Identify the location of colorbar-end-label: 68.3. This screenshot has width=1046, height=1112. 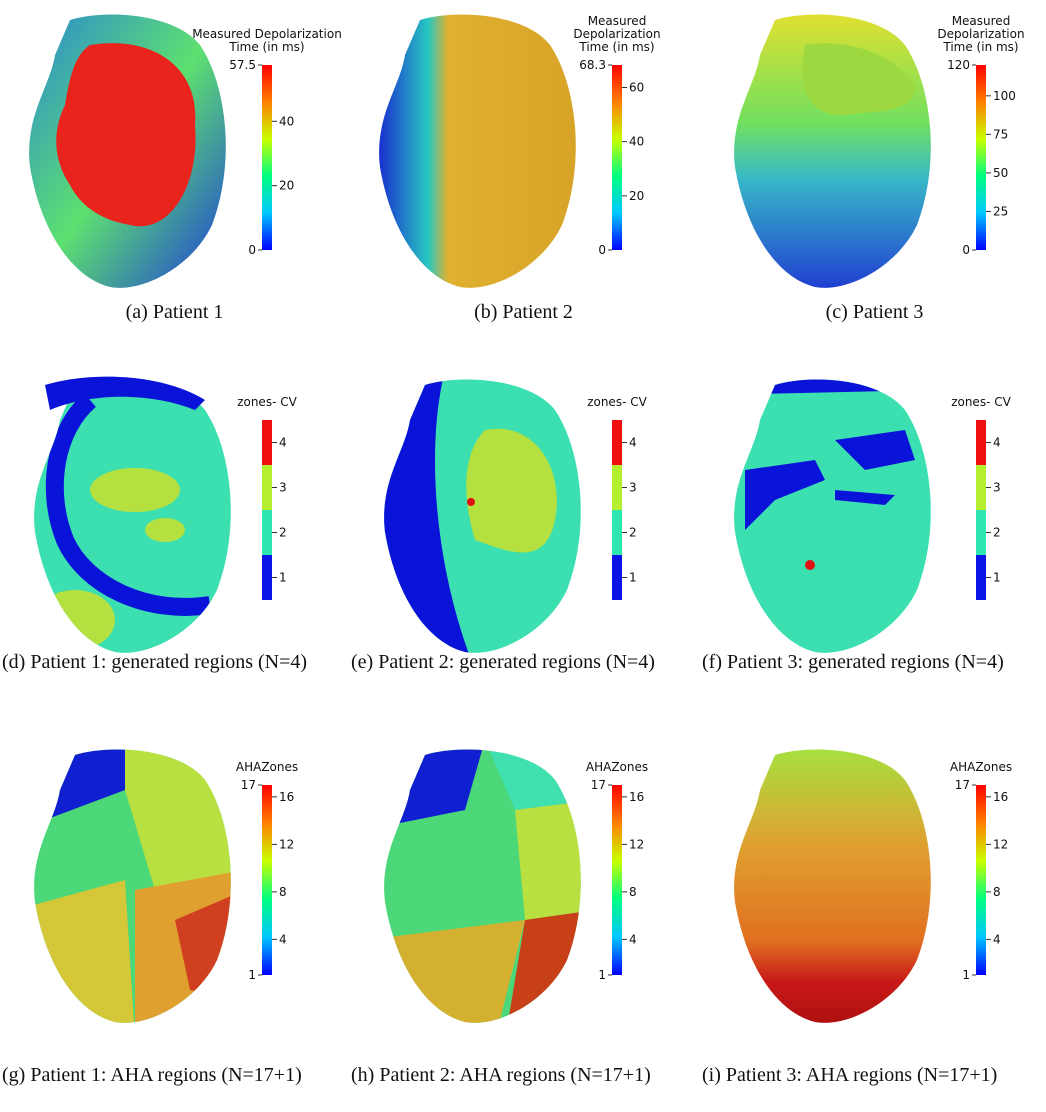
(592, 65).